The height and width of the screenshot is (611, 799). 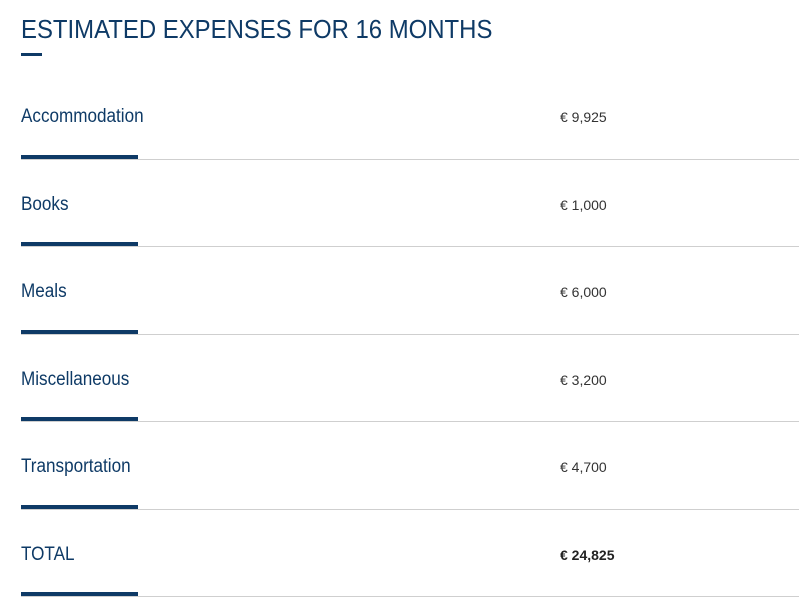 What do you see at coordinates (583, 204) in the screenshot?
I see `expense-value: € 1,000` at bounding box center [583, 204].